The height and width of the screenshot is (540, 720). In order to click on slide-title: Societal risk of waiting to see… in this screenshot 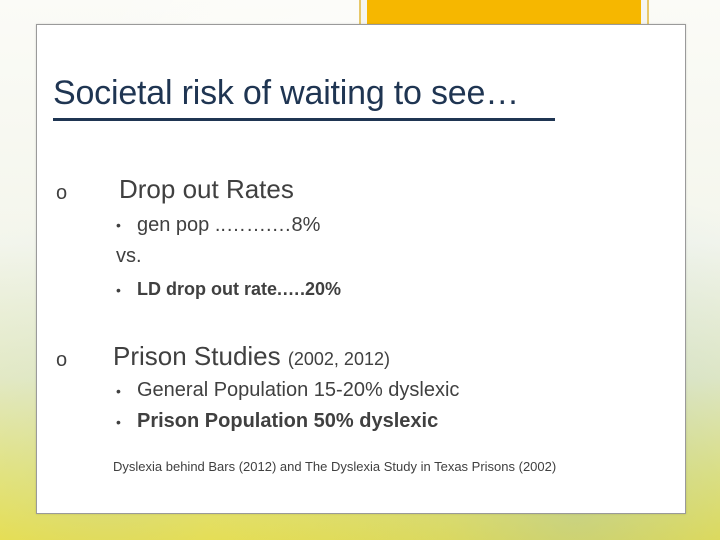, I will do `click(286, 93)`.